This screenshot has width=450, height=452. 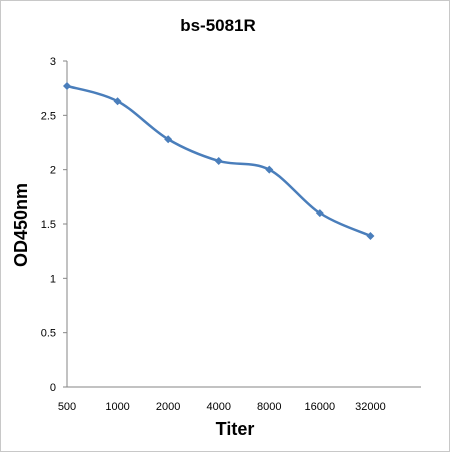 I want to click on y-tick-label: 1.5, so click(x=48, y=225).